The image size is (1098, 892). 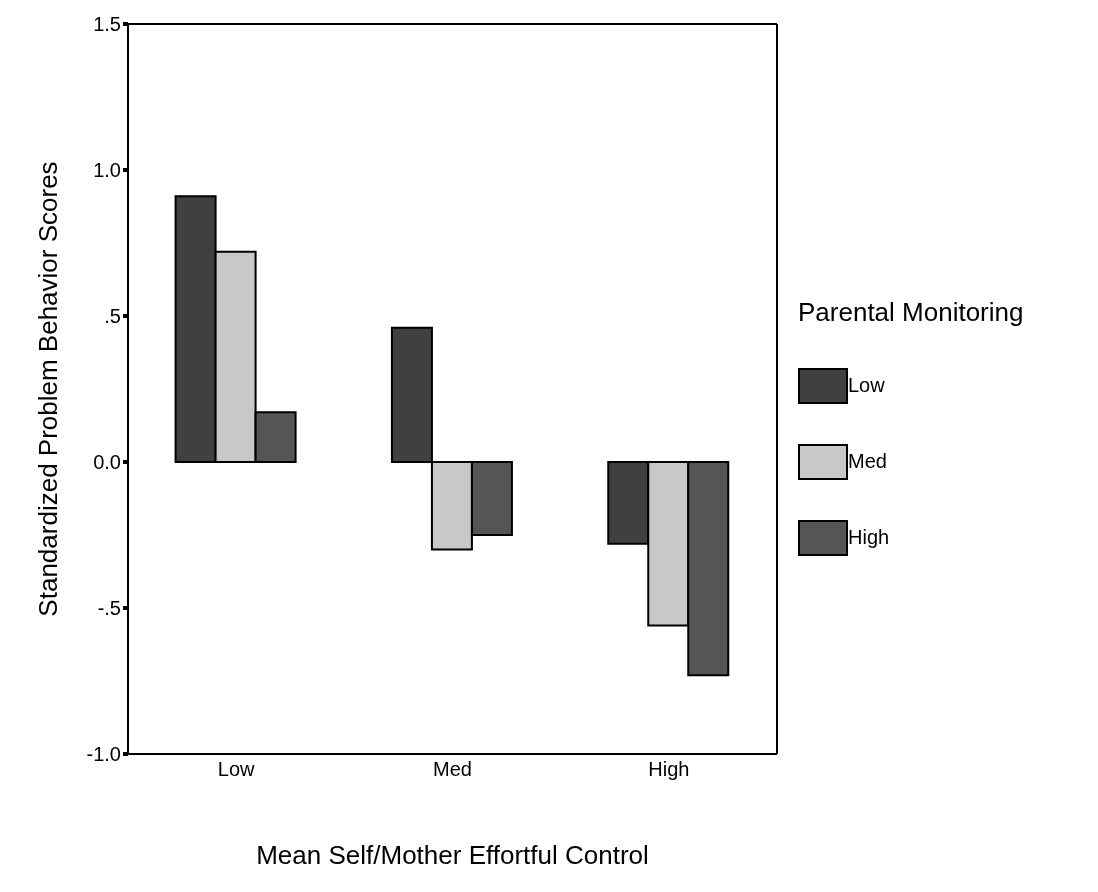 I want to click on legend-label: Med, so click(x=867, y=461).